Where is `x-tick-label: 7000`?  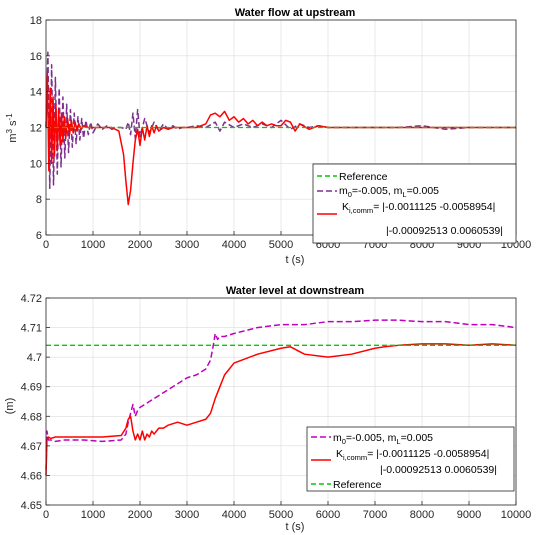 x-tick-label: 7000 is located at coordinates (375, 515).